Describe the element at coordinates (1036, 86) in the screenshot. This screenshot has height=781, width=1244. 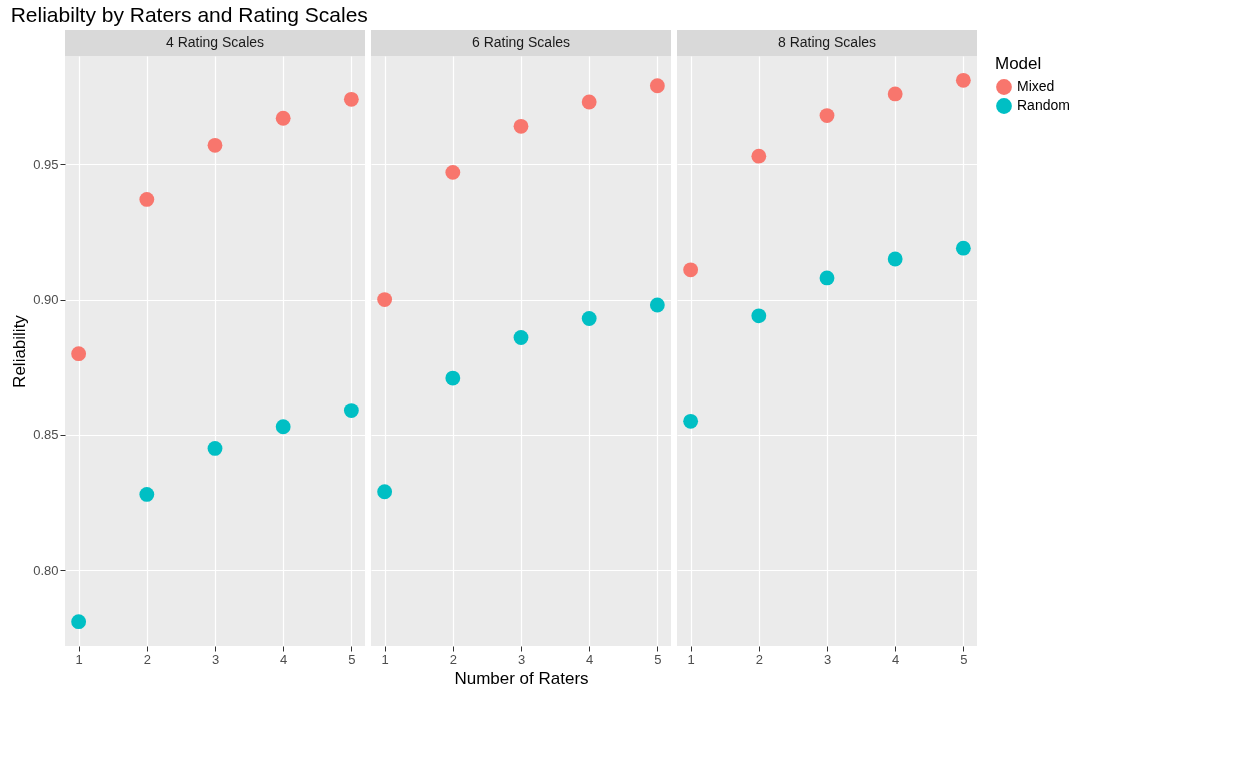
I see `legend-label: Mixed` at that location.